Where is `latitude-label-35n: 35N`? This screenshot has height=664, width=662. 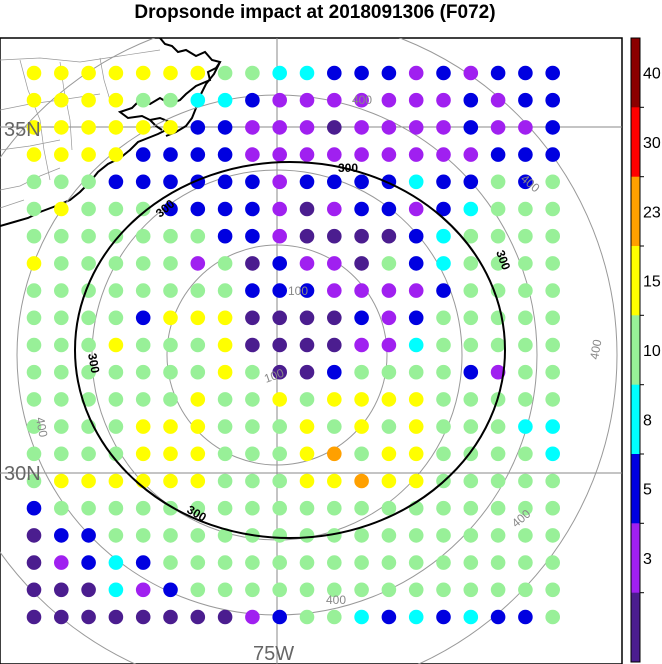
latitude-label-35n: 35N is located at coordinates (22, 130).